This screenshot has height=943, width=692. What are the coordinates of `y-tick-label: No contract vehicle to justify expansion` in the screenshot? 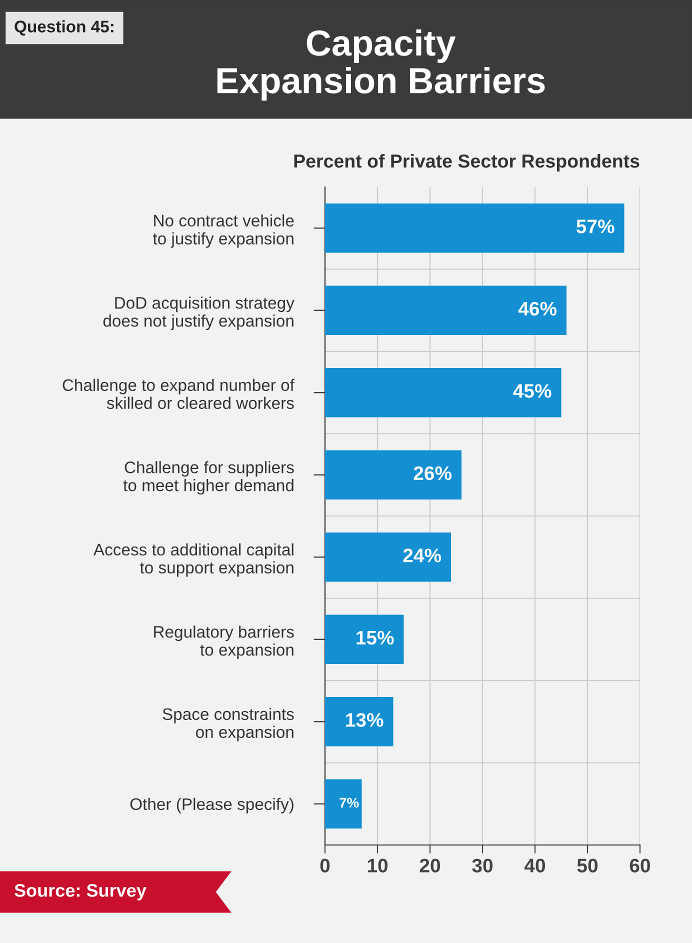 It's located at (223, 231).